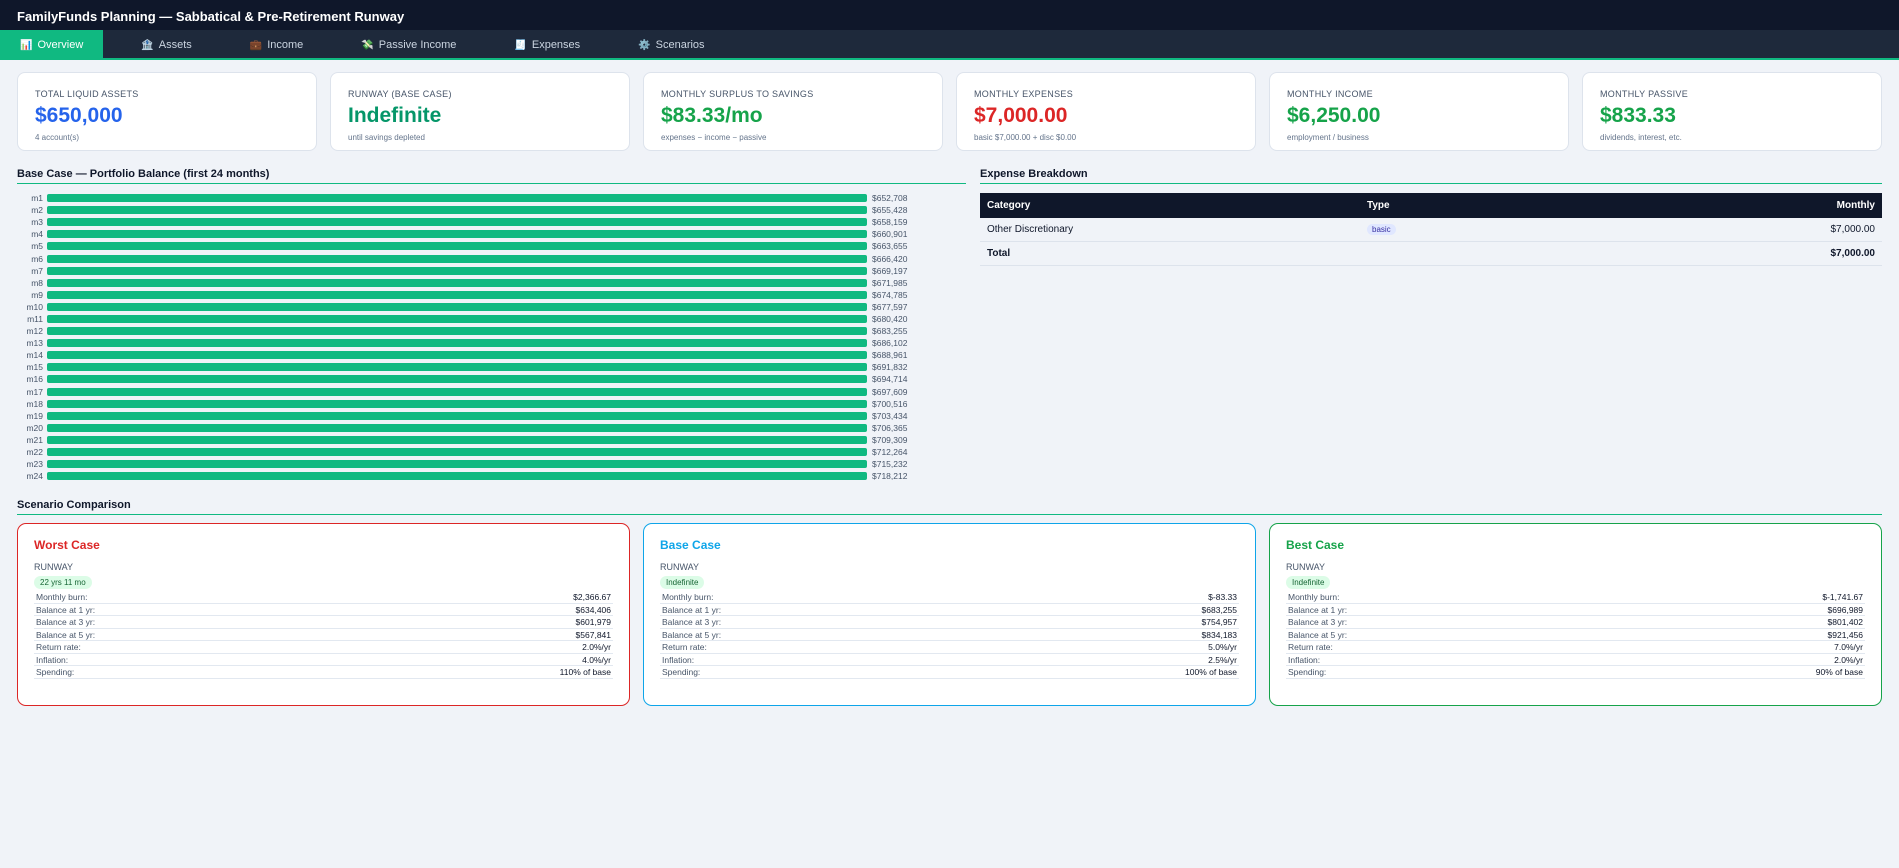  Describe the element at coordinates (167, 111) in the screenshot. I see `stat-card: TOTAL LIQUID ASSETS $650,000 4 account(s)` at that location.